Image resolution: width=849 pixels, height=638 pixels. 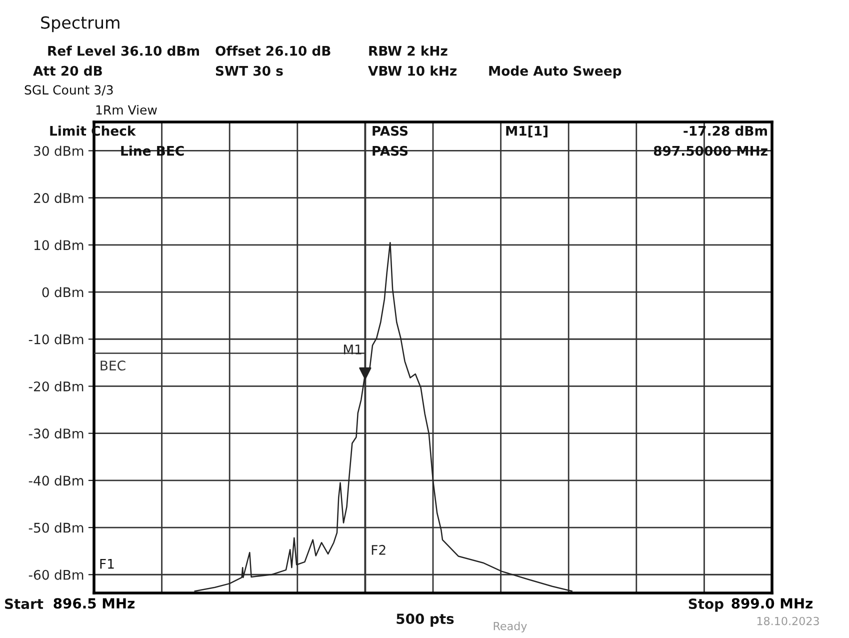 What do you see at coordinates (353, 349) in the screenshot?
I see `series-label: M1` at bounding box center [353, 349].